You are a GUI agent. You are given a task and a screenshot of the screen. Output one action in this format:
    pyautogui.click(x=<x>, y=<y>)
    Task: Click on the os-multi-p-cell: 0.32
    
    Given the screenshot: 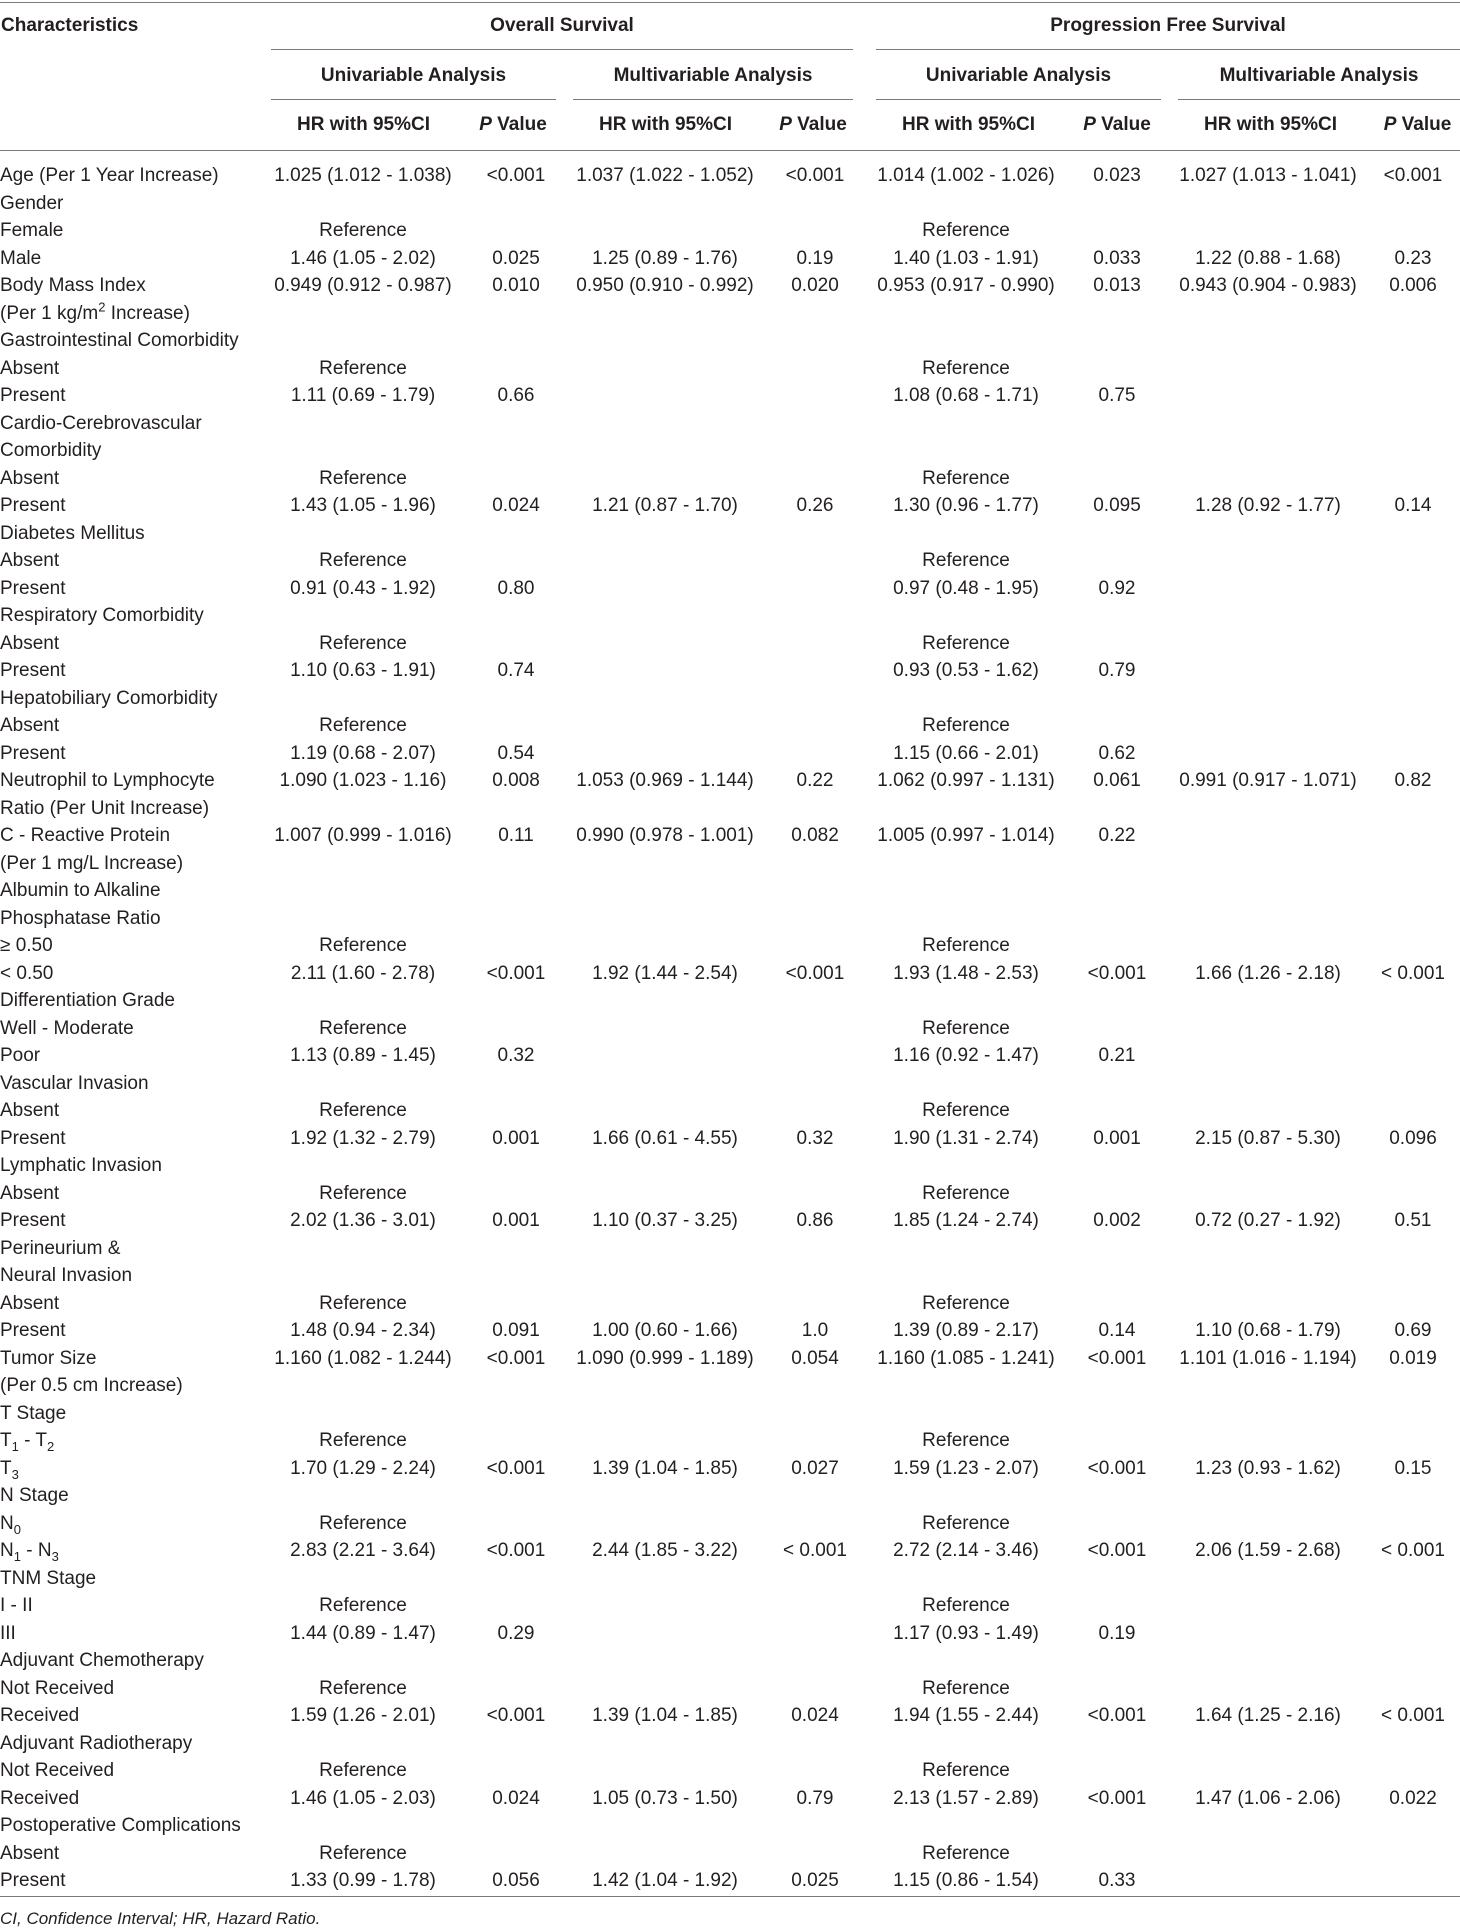 What is the action you would take?
    pyautogui.click(x=815, y=1138)
    